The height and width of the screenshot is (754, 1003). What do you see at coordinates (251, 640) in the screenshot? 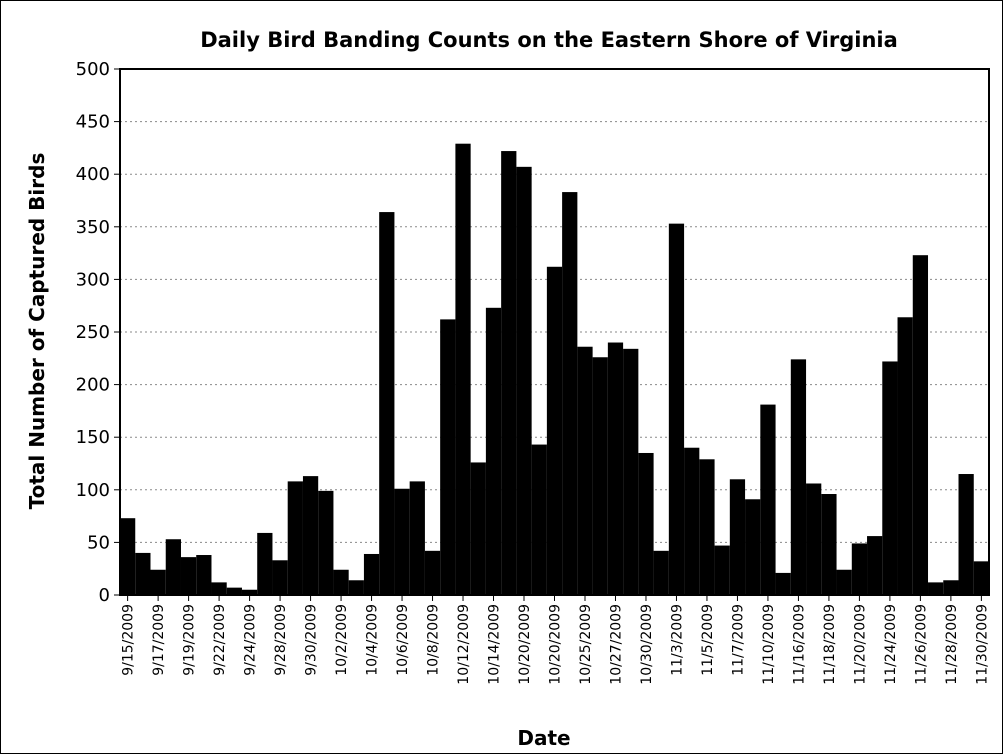
I see `x-tick-label: 9/24/2009` at bounding box center [251, 640].